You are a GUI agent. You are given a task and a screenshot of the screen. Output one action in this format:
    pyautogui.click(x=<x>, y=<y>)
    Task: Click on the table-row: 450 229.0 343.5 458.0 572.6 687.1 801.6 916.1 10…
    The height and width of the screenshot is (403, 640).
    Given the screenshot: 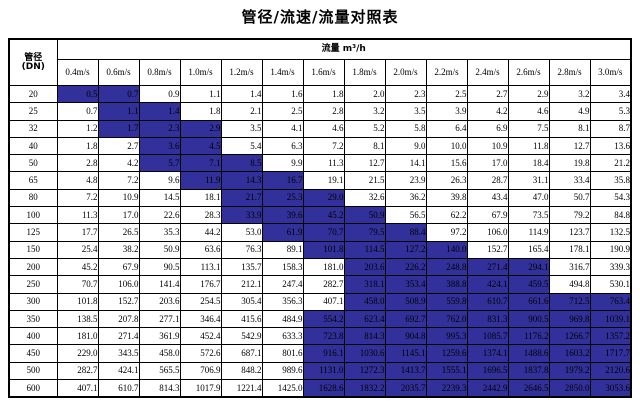 What is the action you would take?
    pyautogui.click(x=320, y=353)
    